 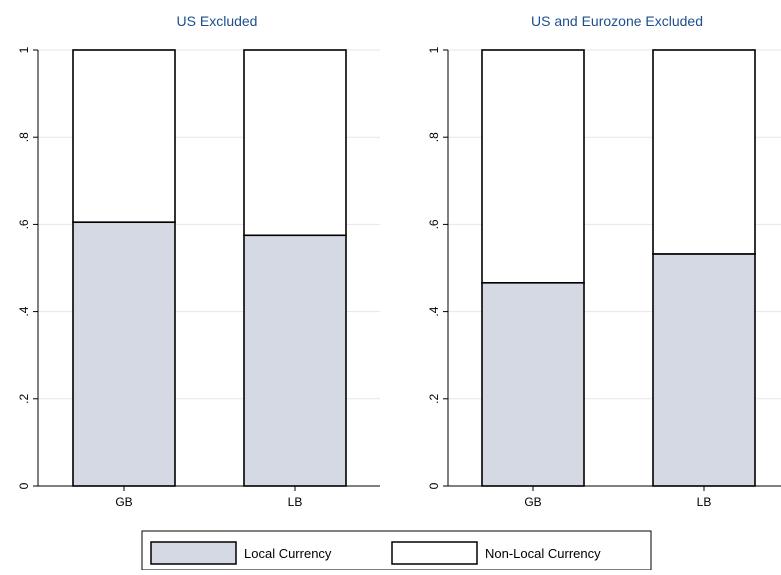 I want to click on panel-title: US and Eurozone Excluded, so click(x=617, y=21).